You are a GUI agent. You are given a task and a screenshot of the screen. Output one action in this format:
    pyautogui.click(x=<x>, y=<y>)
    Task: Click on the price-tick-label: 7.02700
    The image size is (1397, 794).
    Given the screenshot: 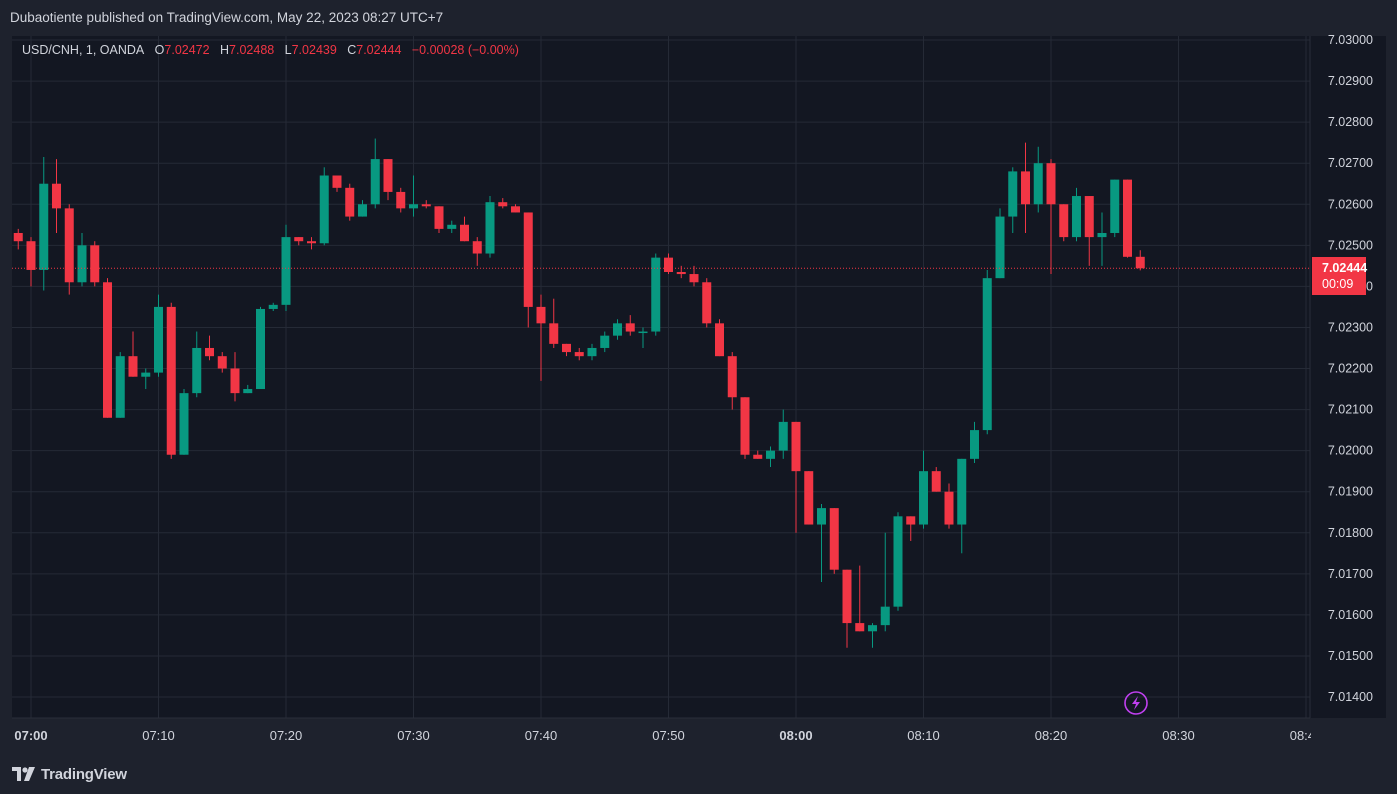 What is the action you would take?
    pyautogui.click(x=1350, y=163)
    